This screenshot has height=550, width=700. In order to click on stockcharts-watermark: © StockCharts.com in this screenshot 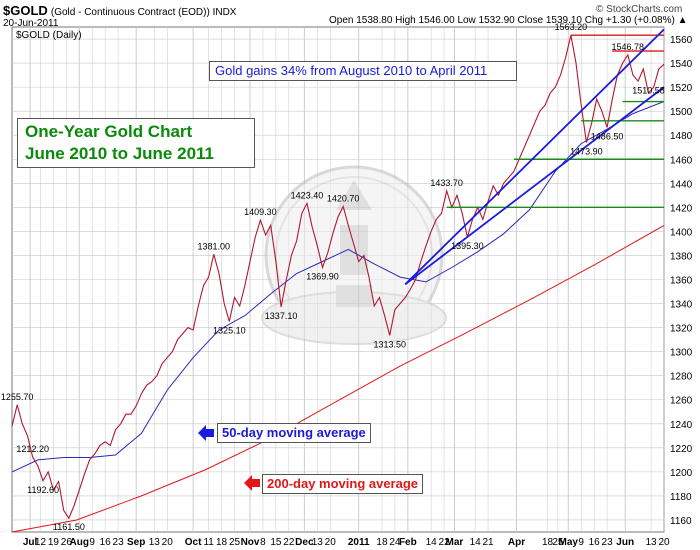, I will do `click(639, 9)`.